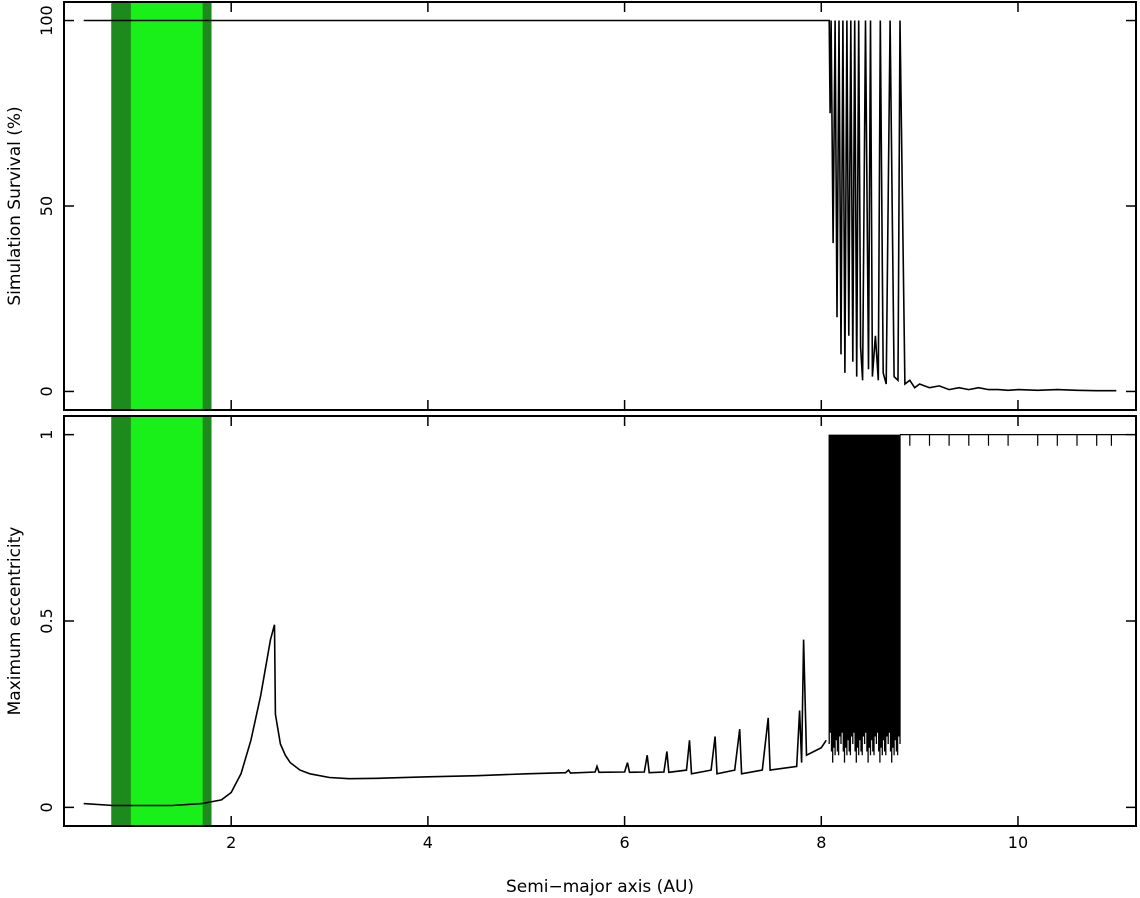 This screenshot has height=898, width=1140. I want to click on bottom-ytick-label: 0, so click(46, 807).